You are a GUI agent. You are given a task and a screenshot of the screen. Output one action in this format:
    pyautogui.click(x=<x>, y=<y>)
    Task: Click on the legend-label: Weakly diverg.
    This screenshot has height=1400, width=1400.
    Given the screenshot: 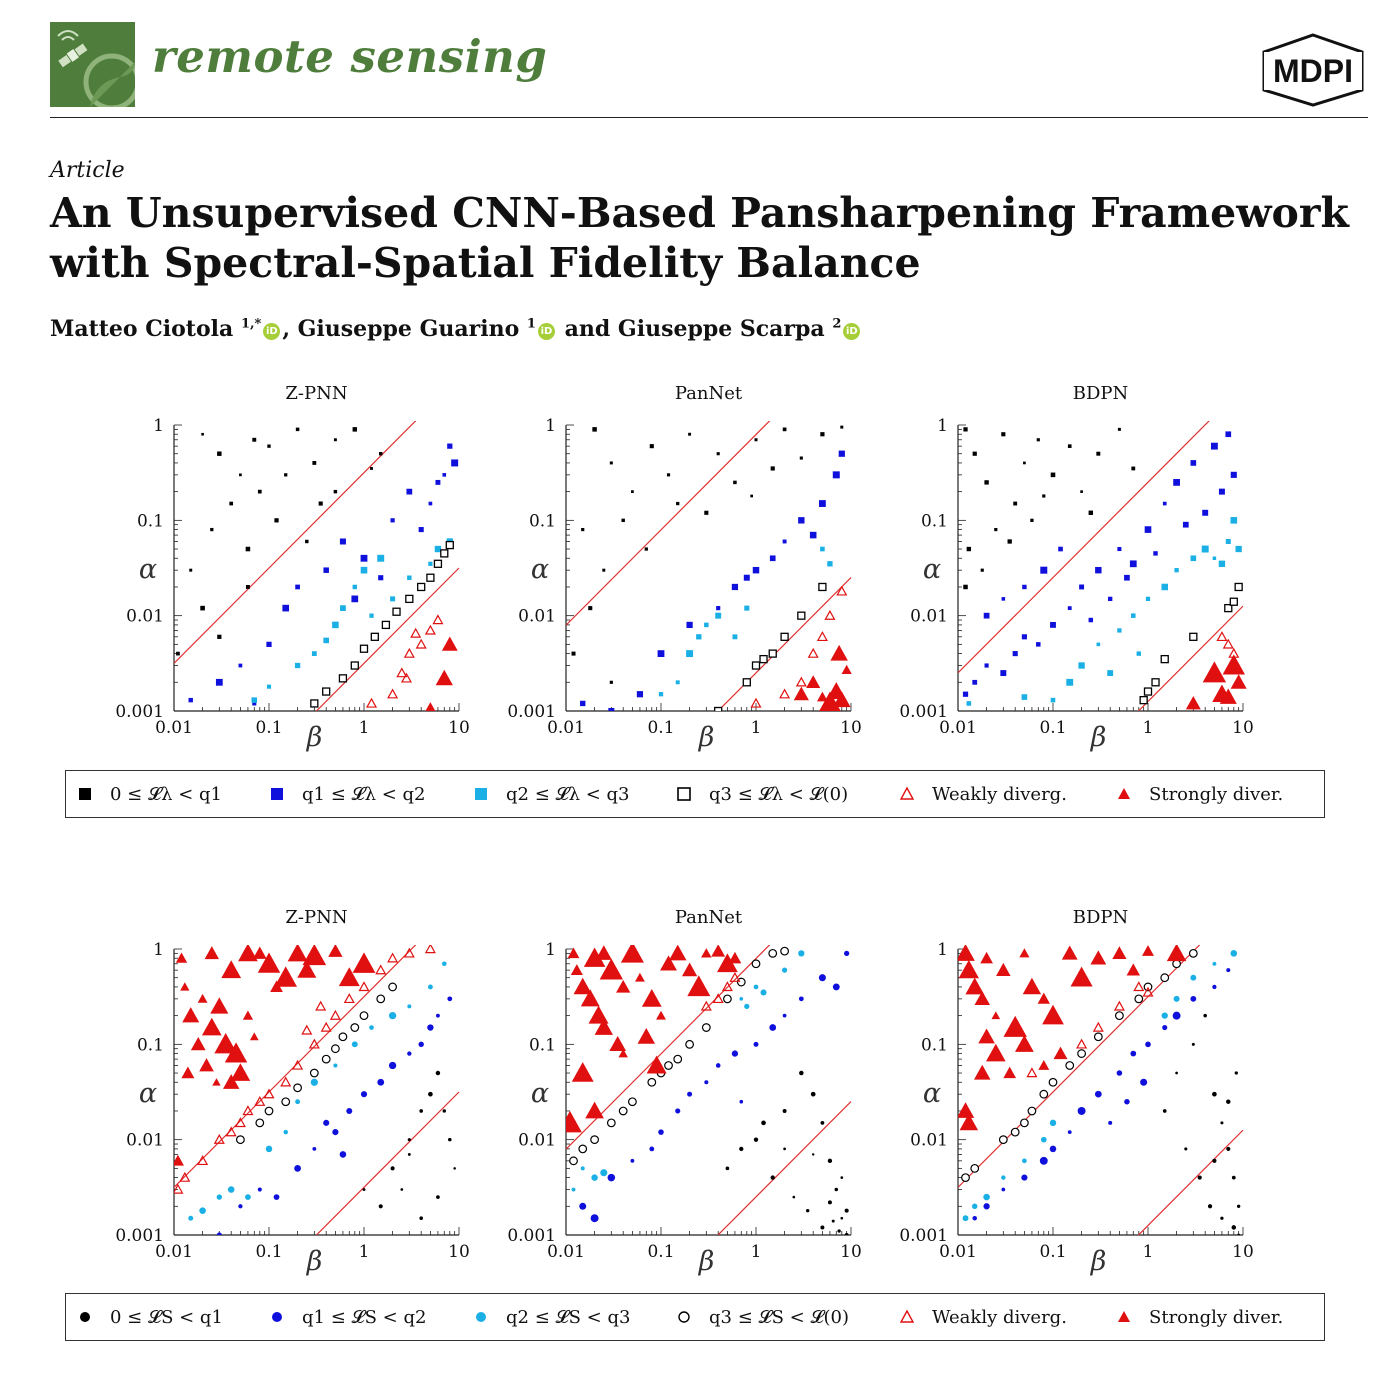 What is the action you would take?
    pyautogui.click(x=999, y=1317)
    